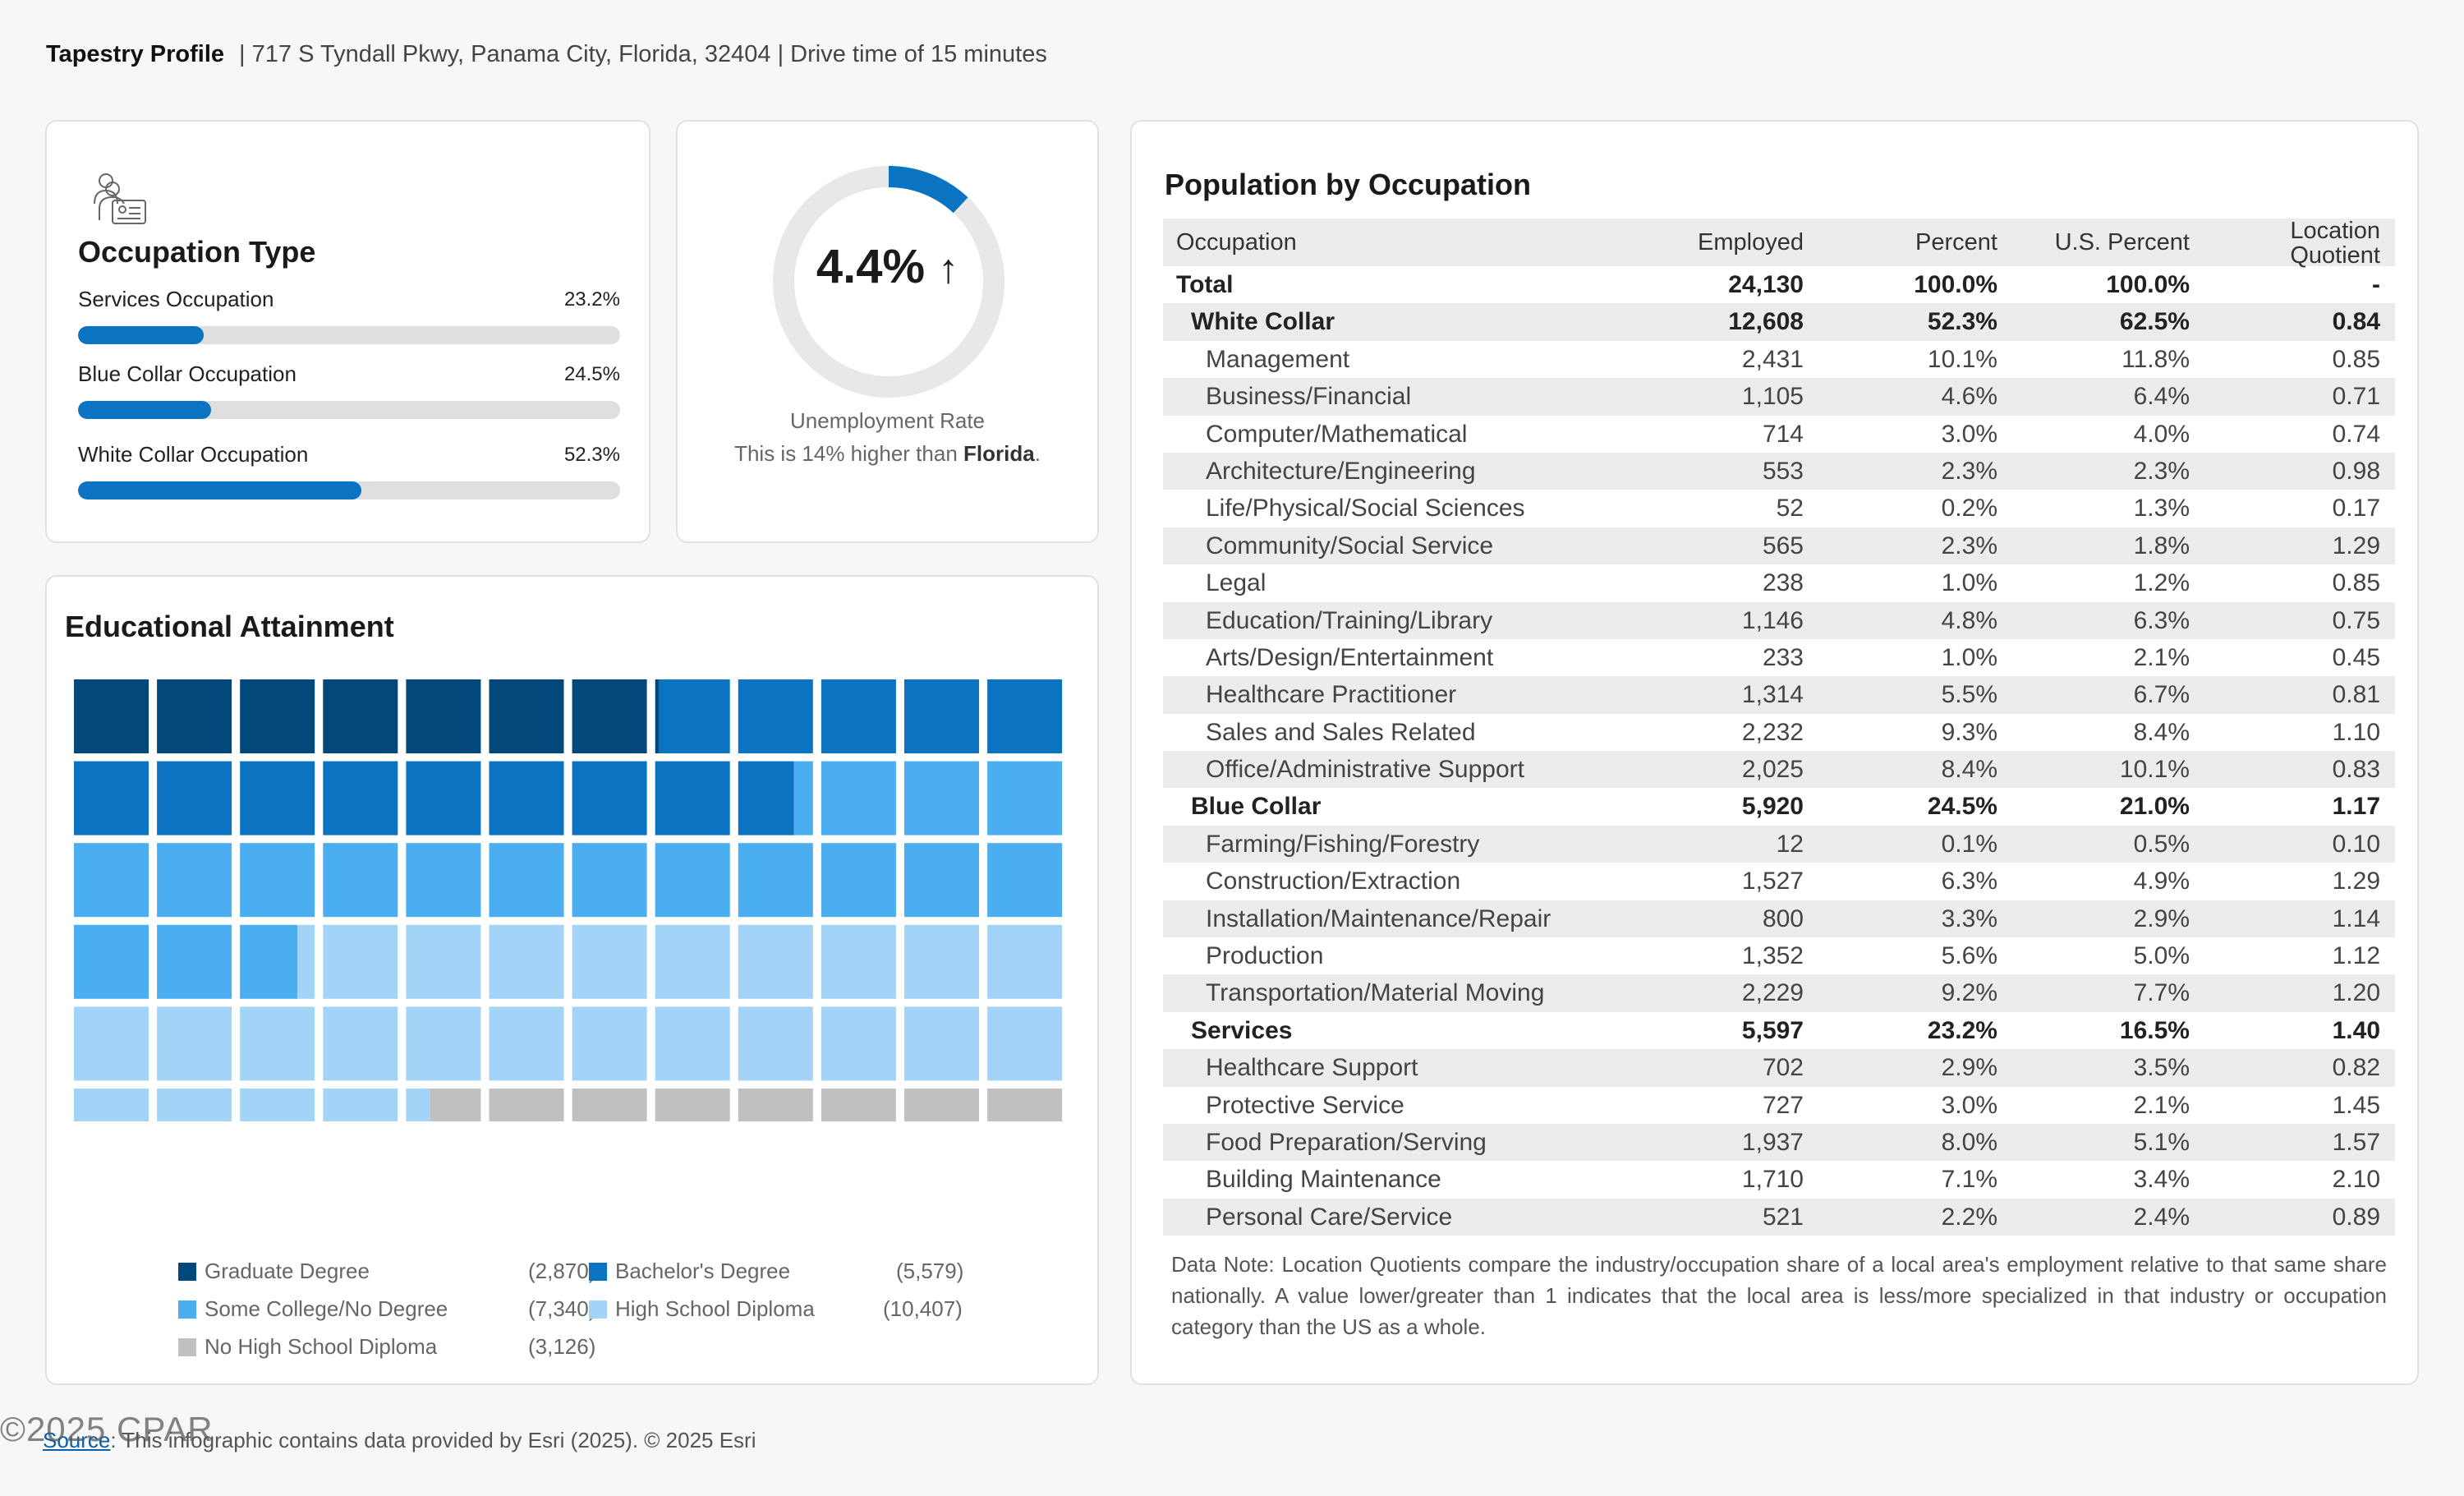 The width and height of the screenshot is (2464, 1496). What do you see at coordinates (2161, 434) in the screenshot?
I see `value-cell: 4.0%` at bounding box center [2161, 434].